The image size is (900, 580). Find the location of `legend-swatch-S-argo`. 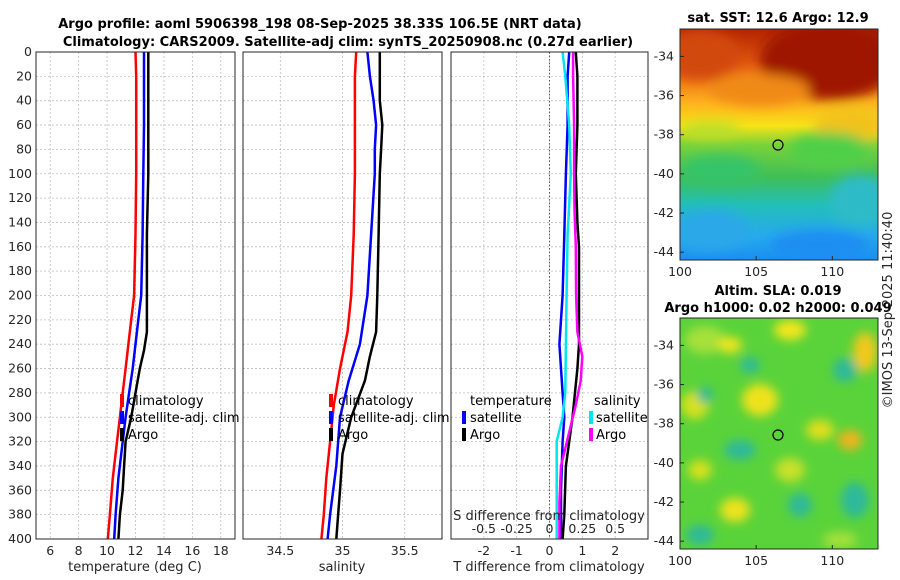

legend-swatch-S-argo is located at coordinates (591, 434).